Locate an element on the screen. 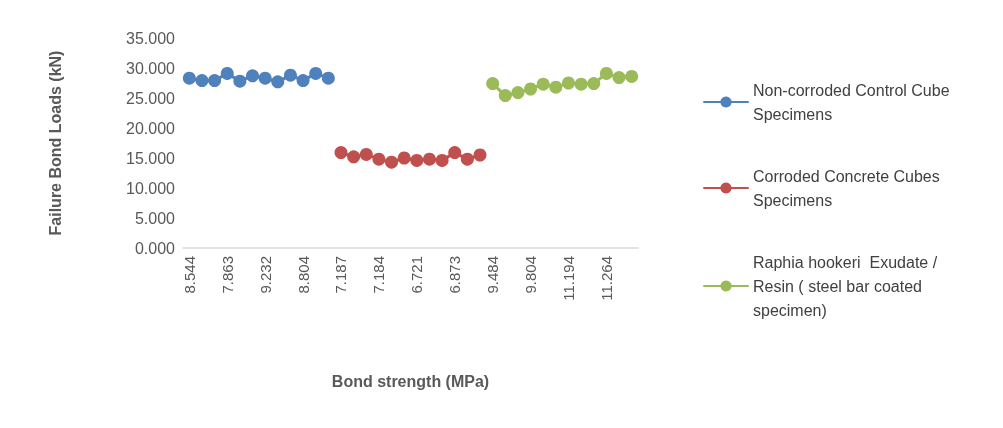 This screenshot has width=1003, height=428. y-tick-label: 0.000 is located at coordinates (155, 248).